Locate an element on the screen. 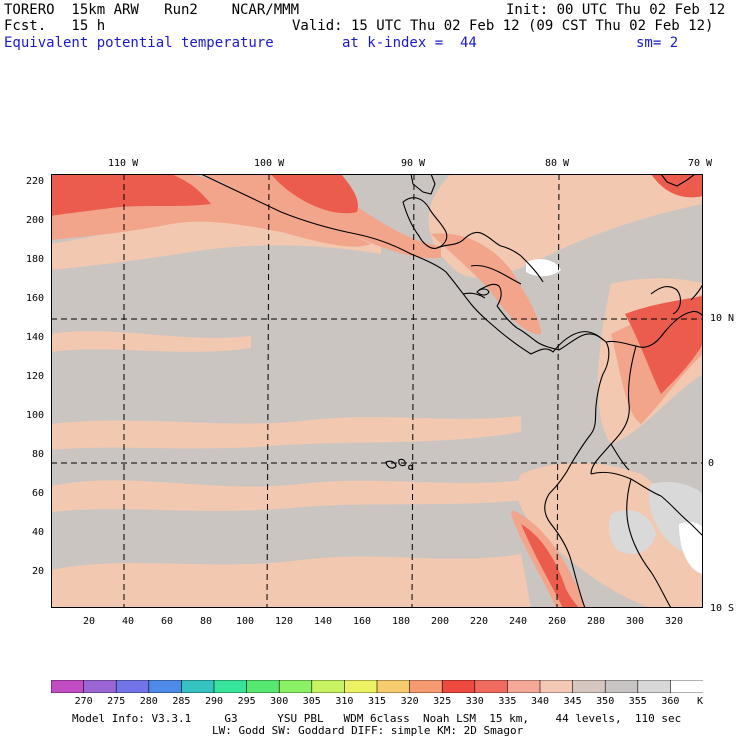  y-tick-label: 80 is located at coordinates (37, 454).